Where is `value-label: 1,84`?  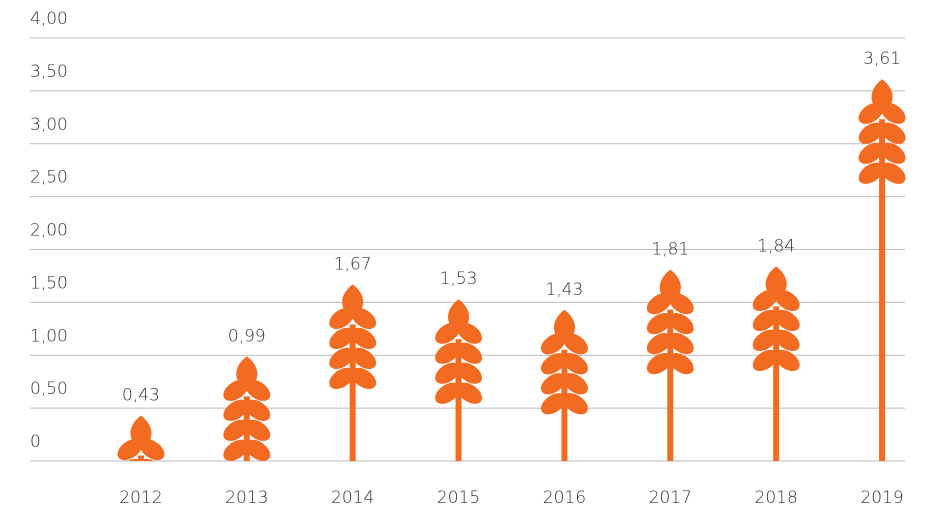
value-label: 1,84 is located at coordinates (776, 246).